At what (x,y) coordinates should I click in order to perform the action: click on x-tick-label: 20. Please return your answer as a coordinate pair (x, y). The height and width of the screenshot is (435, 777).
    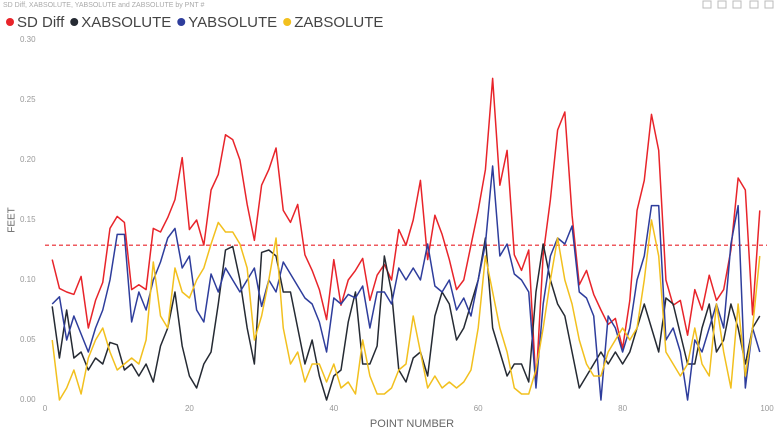
    Looking at the image, I should click on (189, 408).